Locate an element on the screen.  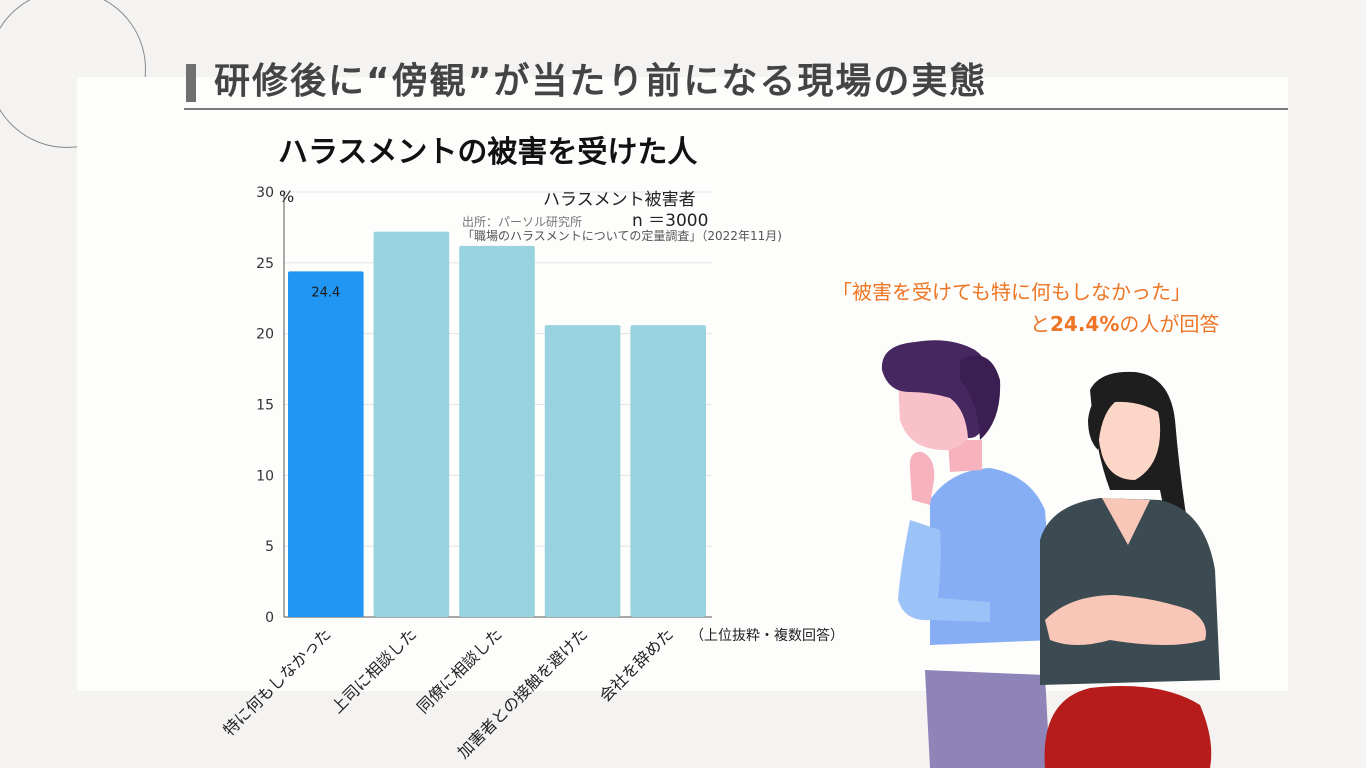
sample-size: n ＝3000 is located at coordinates (670, 221).